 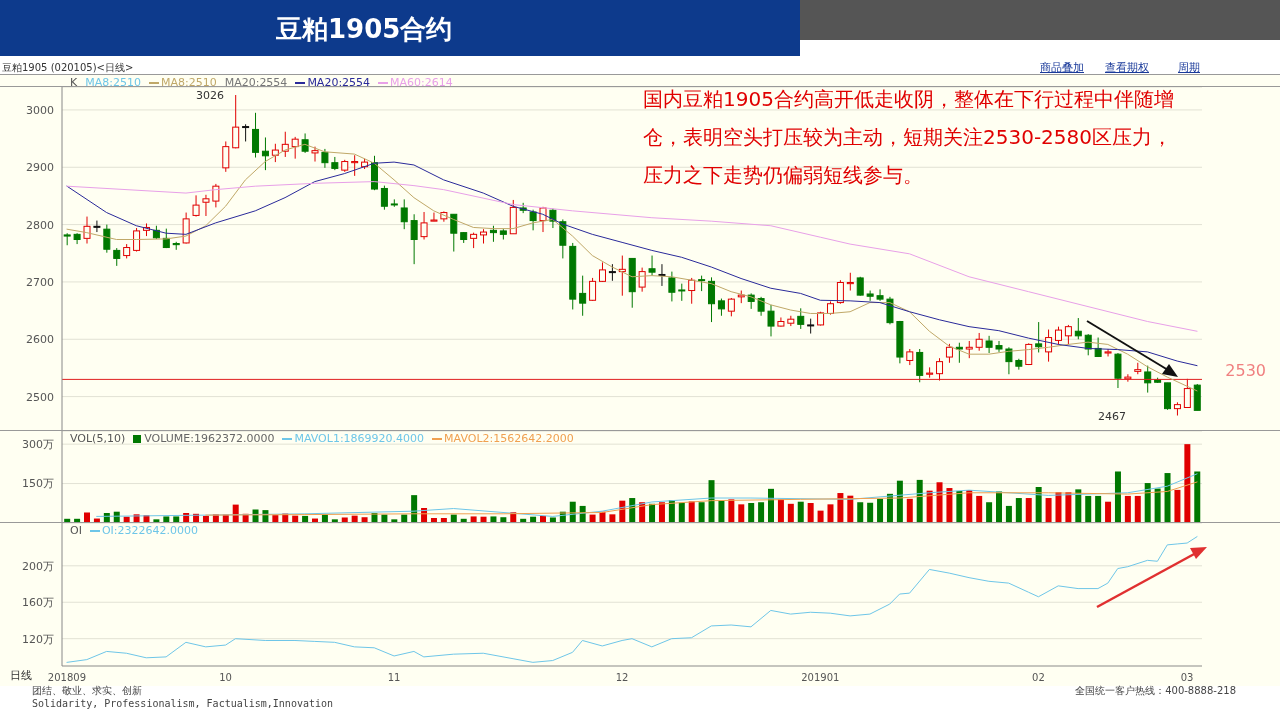 I want to click on annotation: MA20:2554, so click(x=256, y=82).